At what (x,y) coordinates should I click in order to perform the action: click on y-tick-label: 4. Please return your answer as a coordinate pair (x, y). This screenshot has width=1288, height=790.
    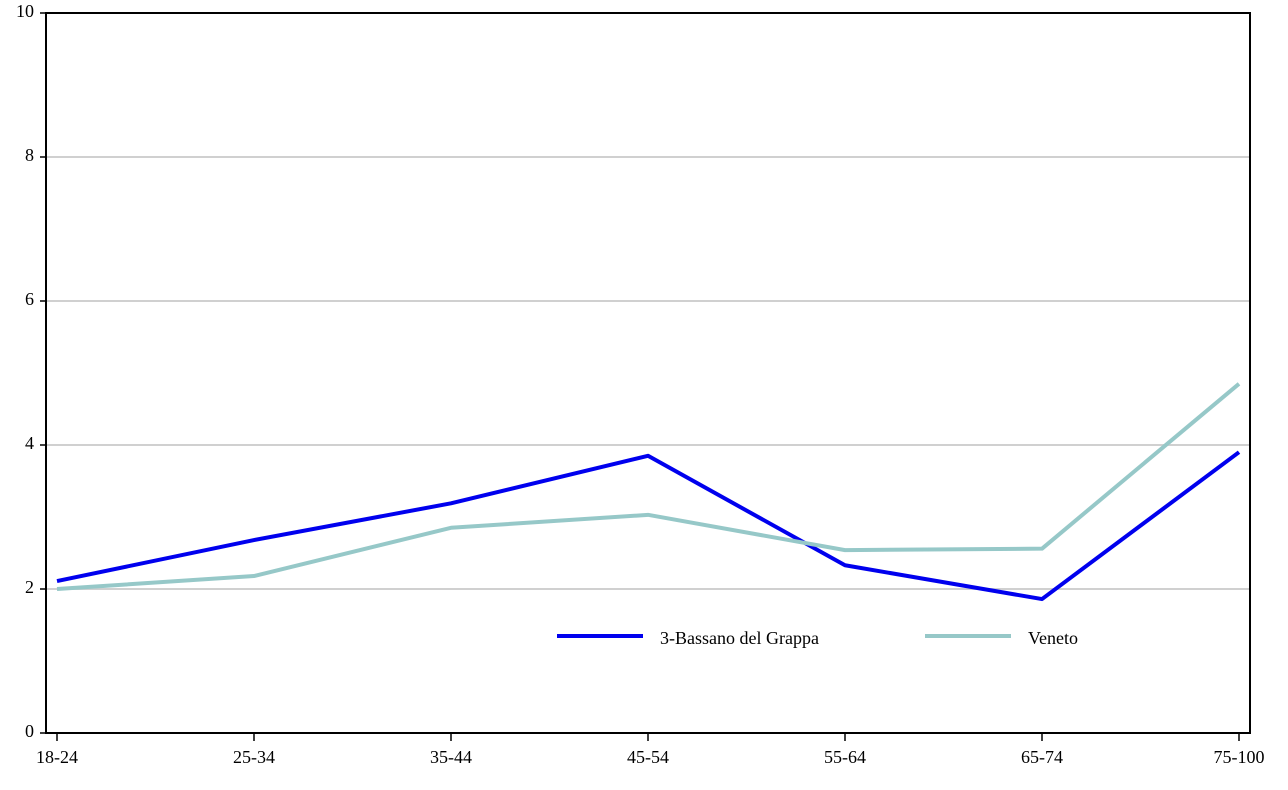
    Looking at the image, I should click on (29, 443).